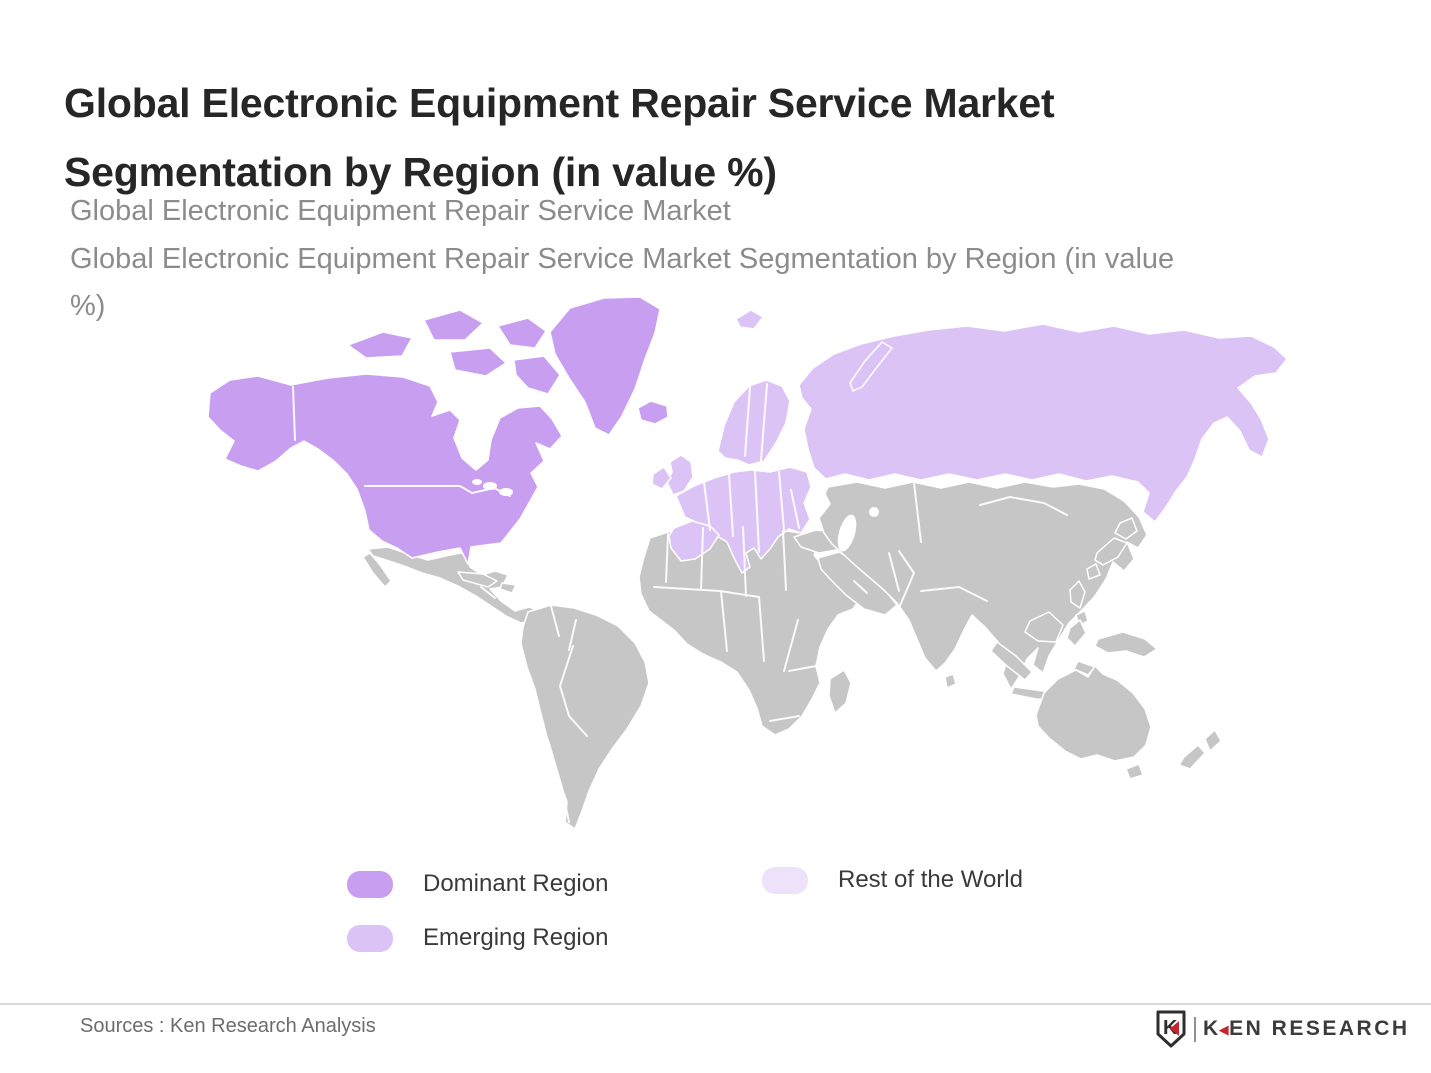  Describe the element at coordinates (1195, 1029) in the screenshot. I see `logo-divider-bar` at that location.